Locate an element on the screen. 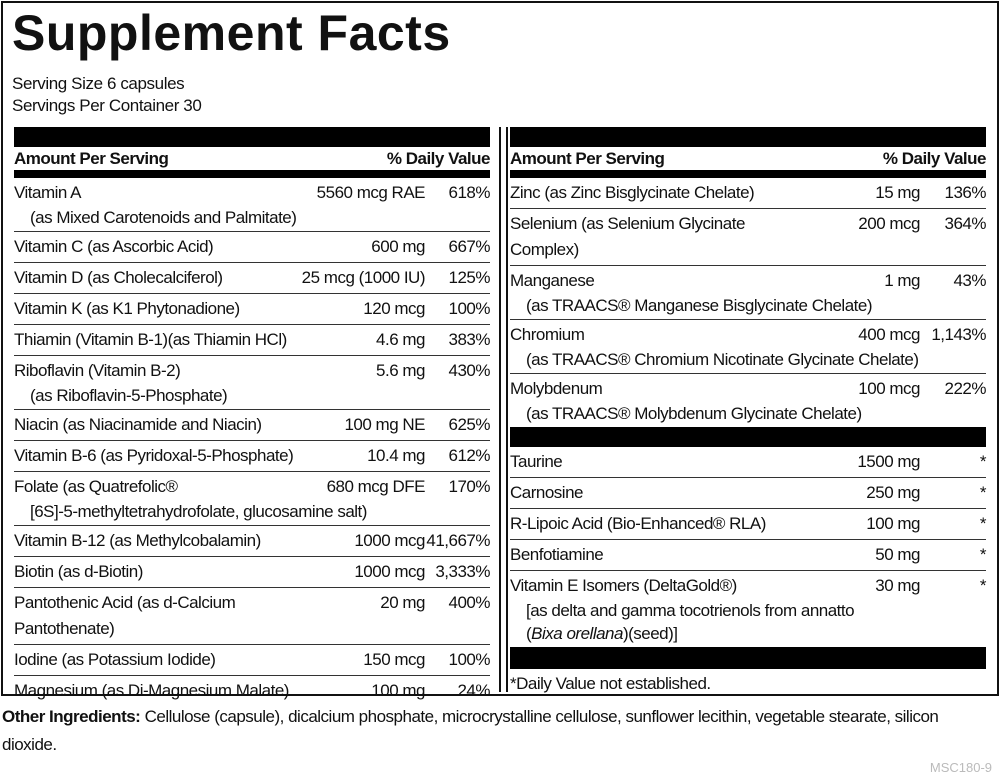 This screenshot has height=781, width=1000. nutrient-name: Vitamin B-6 (as Pyridoxal-5-Phosphate) is located at coordinates (154, 455).